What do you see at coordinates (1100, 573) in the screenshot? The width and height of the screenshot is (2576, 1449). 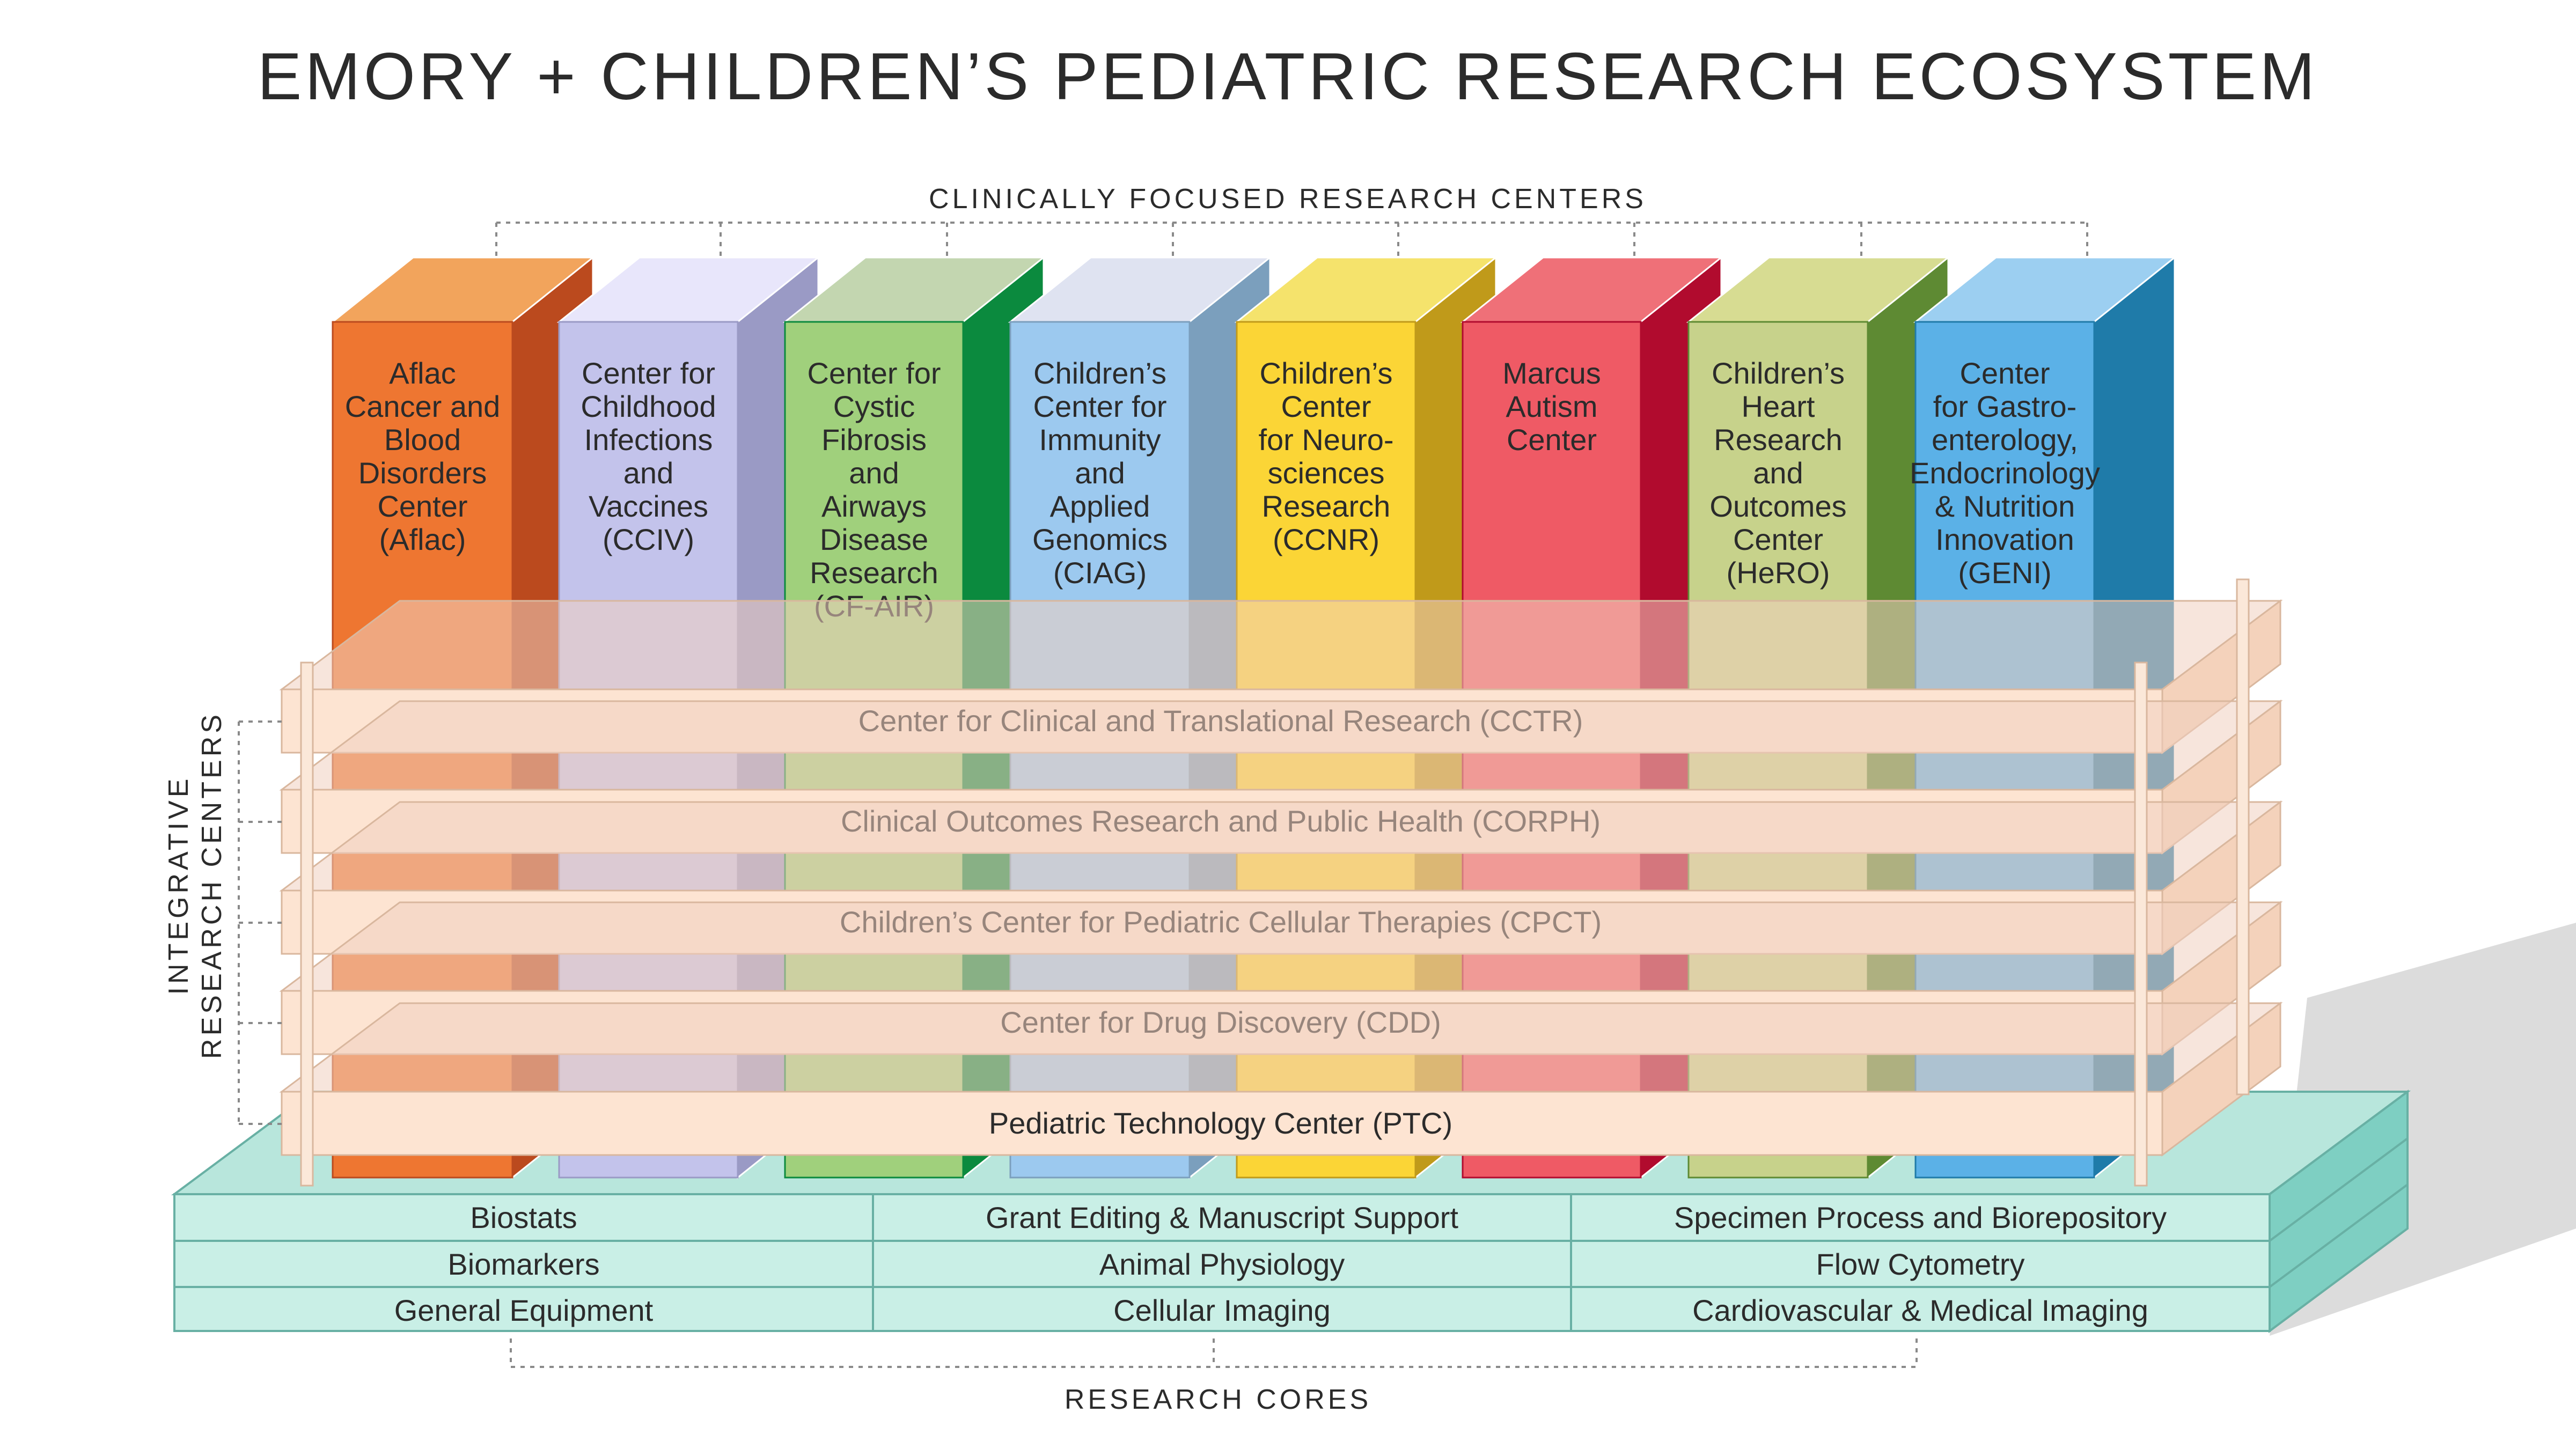 I see `clinical-center-label-line: (CIAG)` at bounding box center [1100, 573].